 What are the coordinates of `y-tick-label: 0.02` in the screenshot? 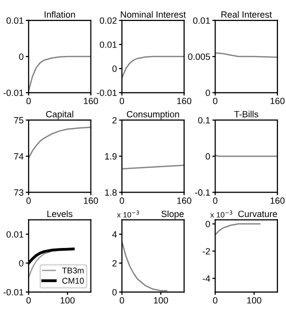 It's located at (108, 20).